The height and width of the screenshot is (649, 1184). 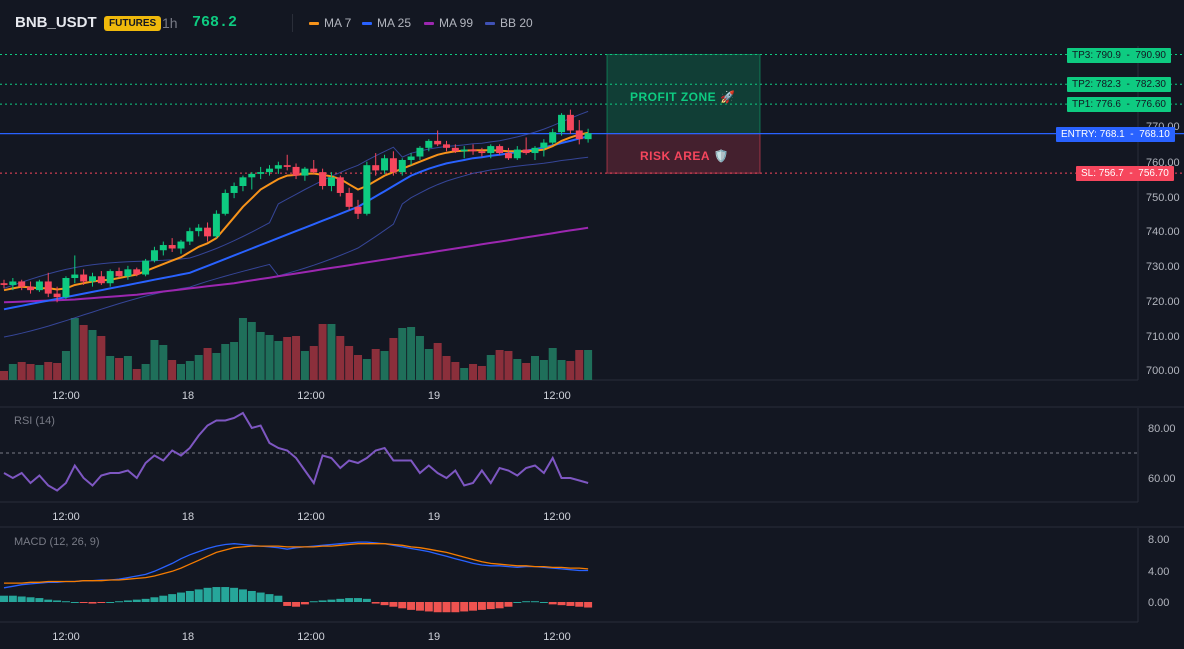 I want to click on rsi-pane, so click(x=569, y=451).